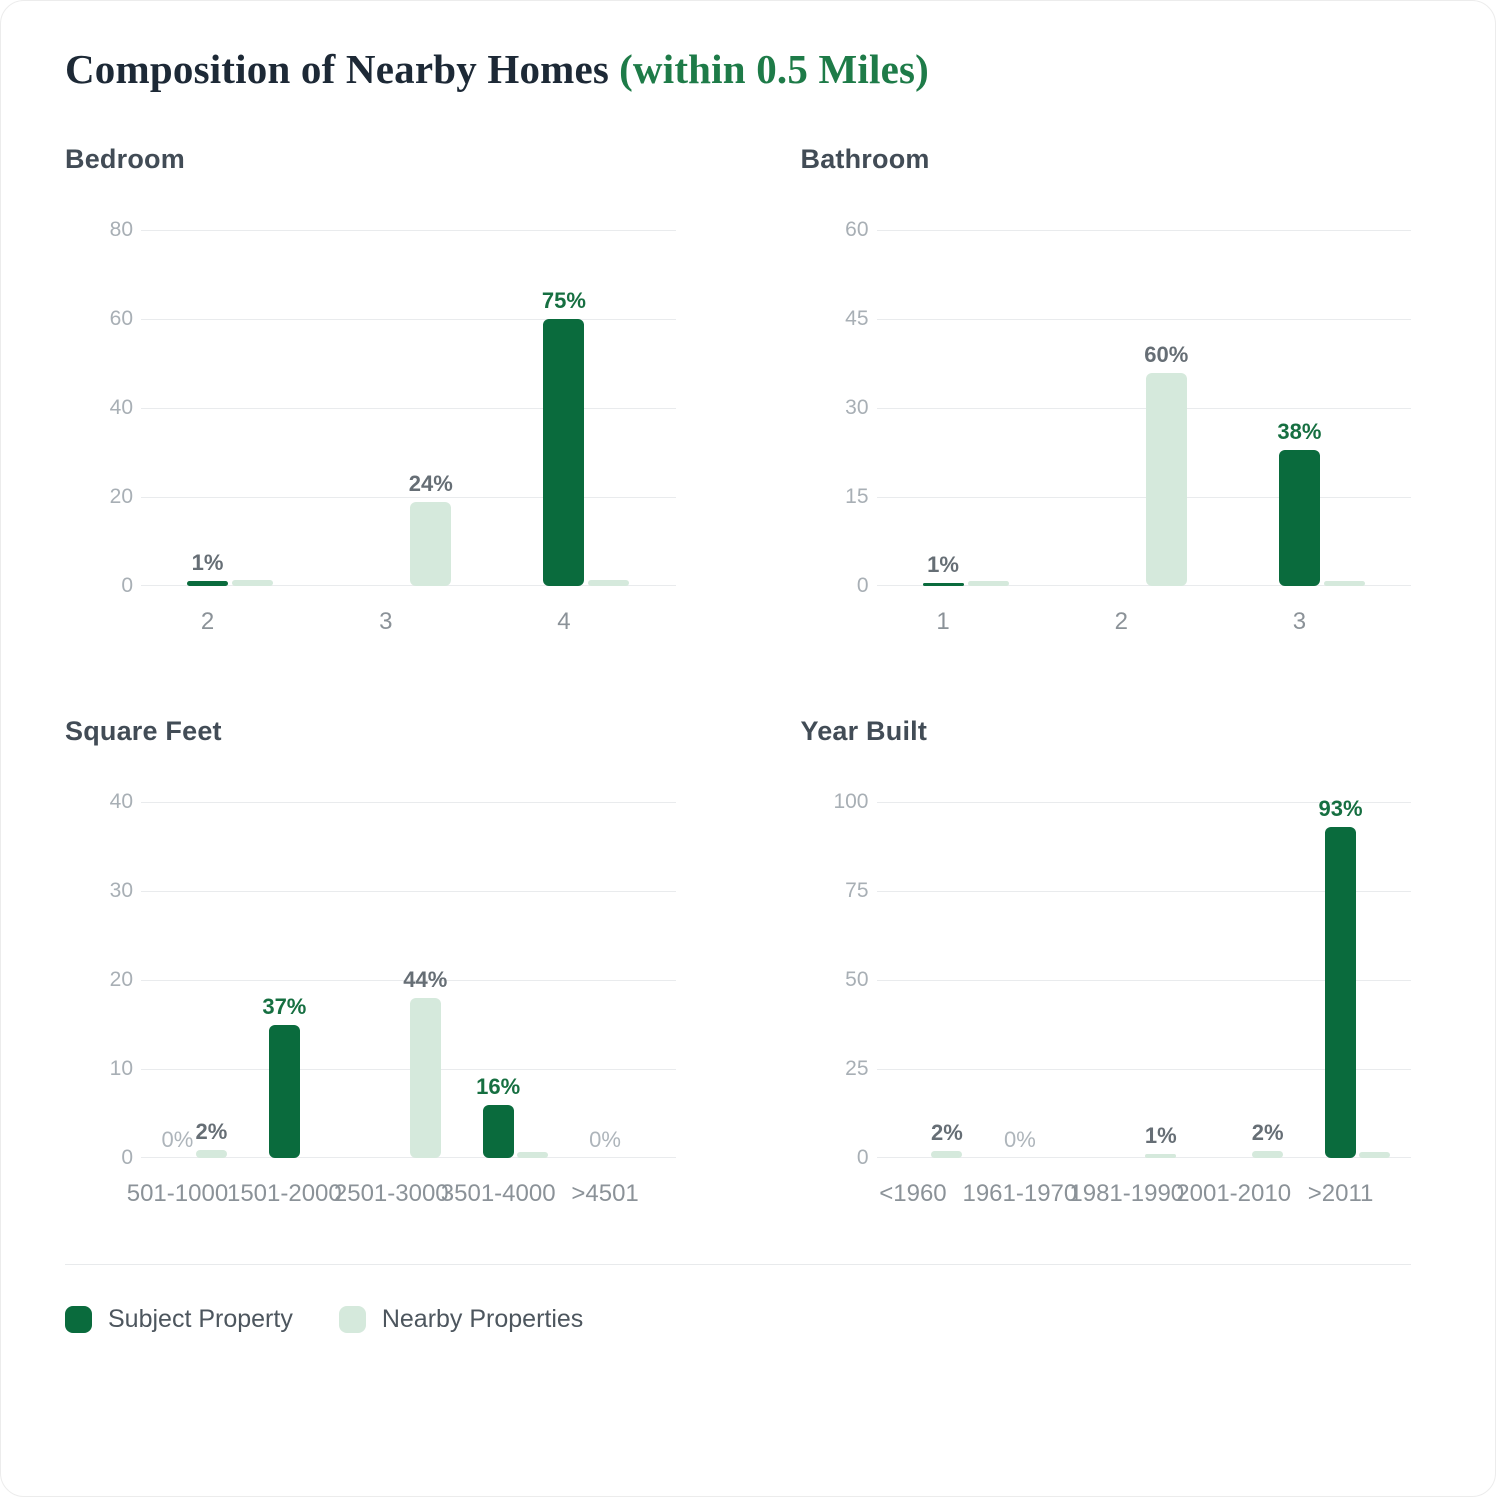  I want to click on page-title-suffix: (within 0.5 Miles), so click(774, 69).